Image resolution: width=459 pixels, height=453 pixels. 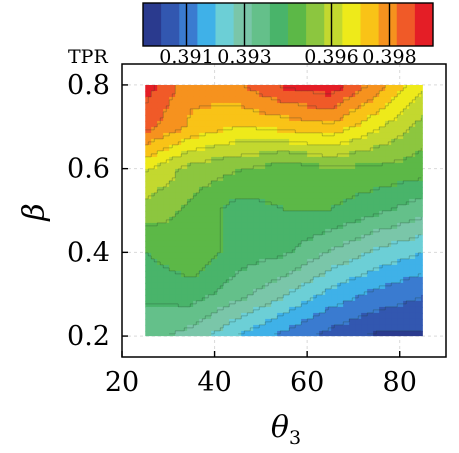 I want to click on y-tick-label: 0.8, so click(x=88, y=85).